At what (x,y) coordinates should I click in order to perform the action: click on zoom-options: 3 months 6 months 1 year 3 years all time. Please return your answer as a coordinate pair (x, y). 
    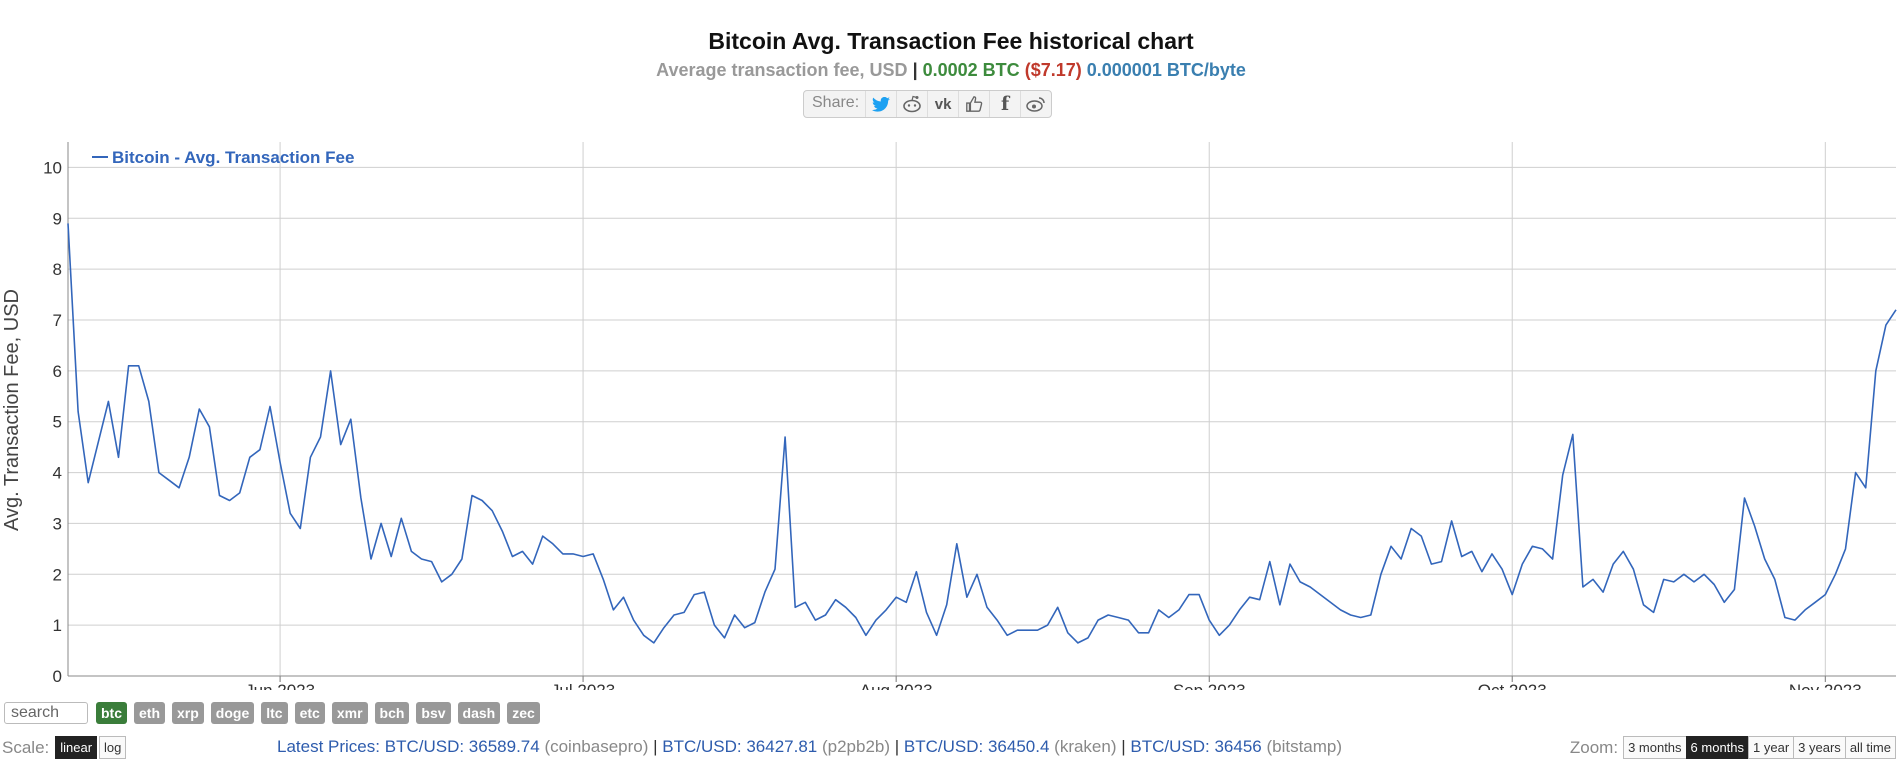
    Looking at the image, I should click on (1759, 747).